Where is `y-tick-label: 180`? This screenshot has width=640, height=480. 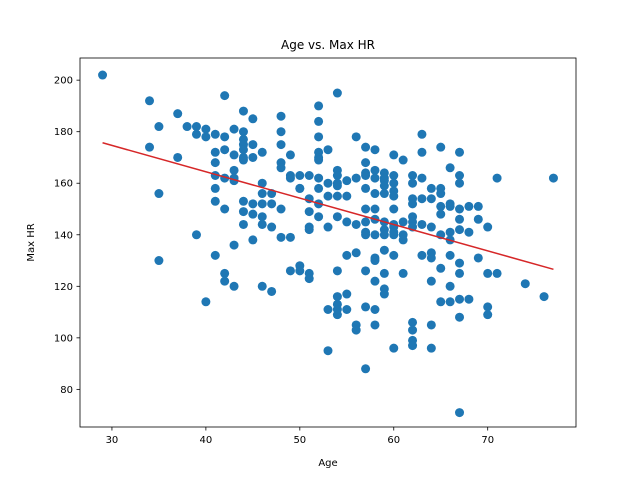
y-tick-label: 180 is located at coordinates (63, 132).